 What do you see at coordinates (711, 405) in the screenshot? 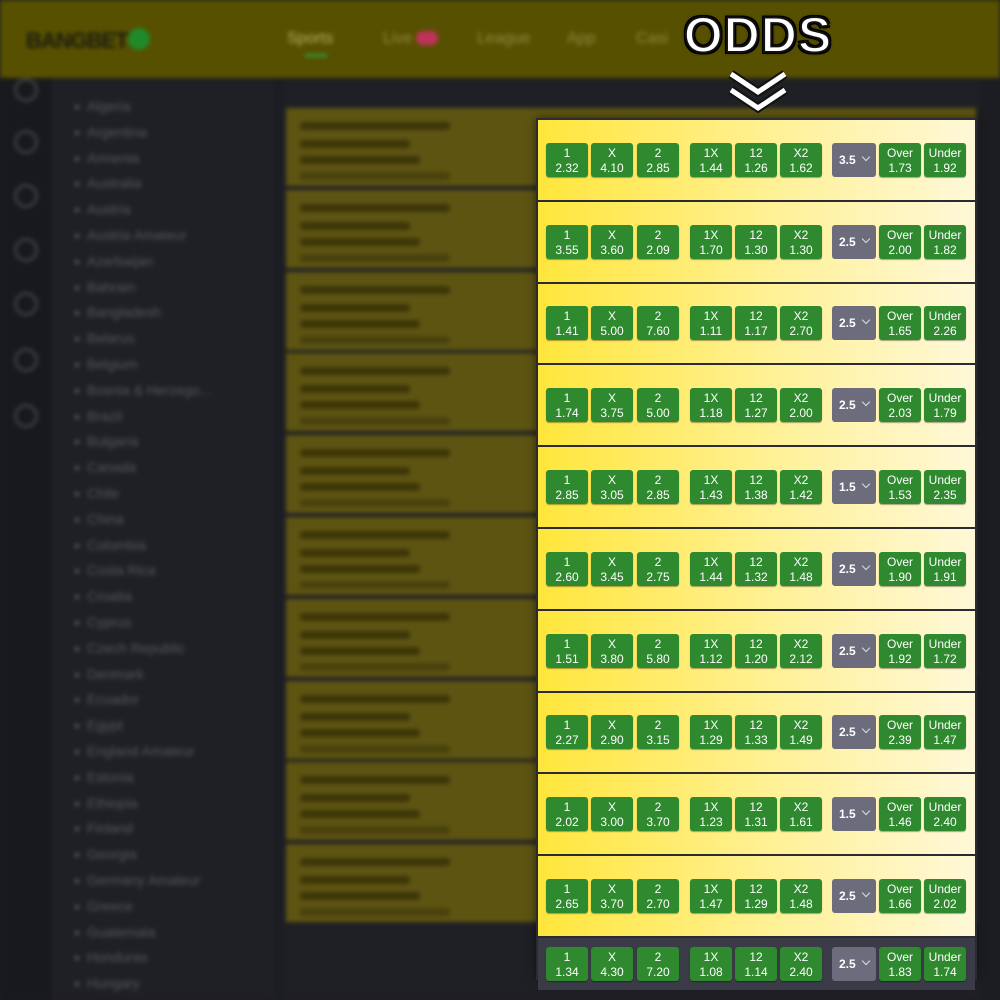
I see `odds-button: 1X 1.18` at bounding box center [711, 405].